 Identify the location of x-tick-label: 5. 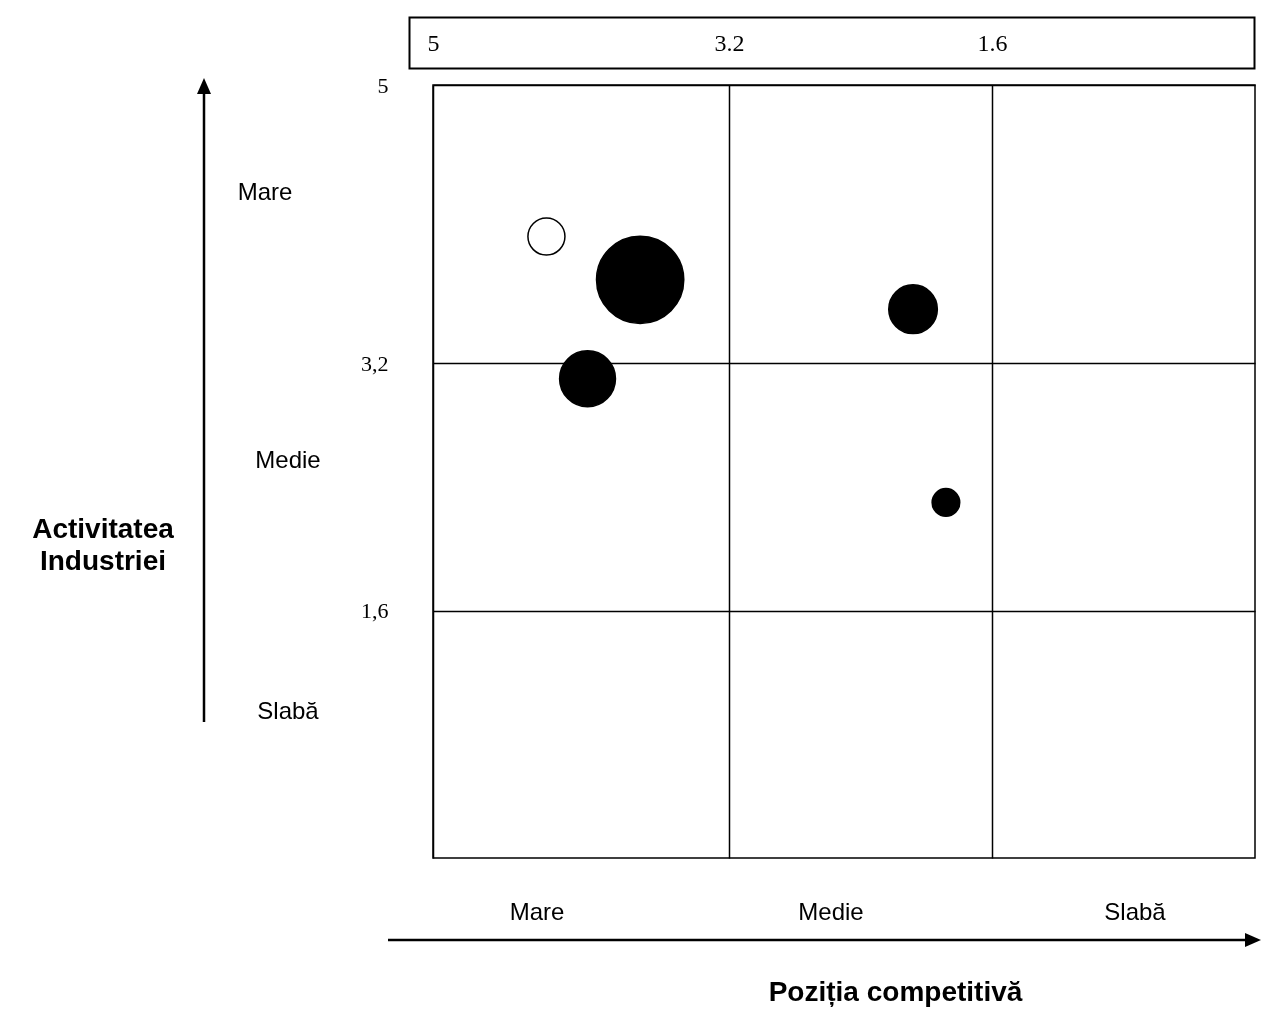
(433, 42).